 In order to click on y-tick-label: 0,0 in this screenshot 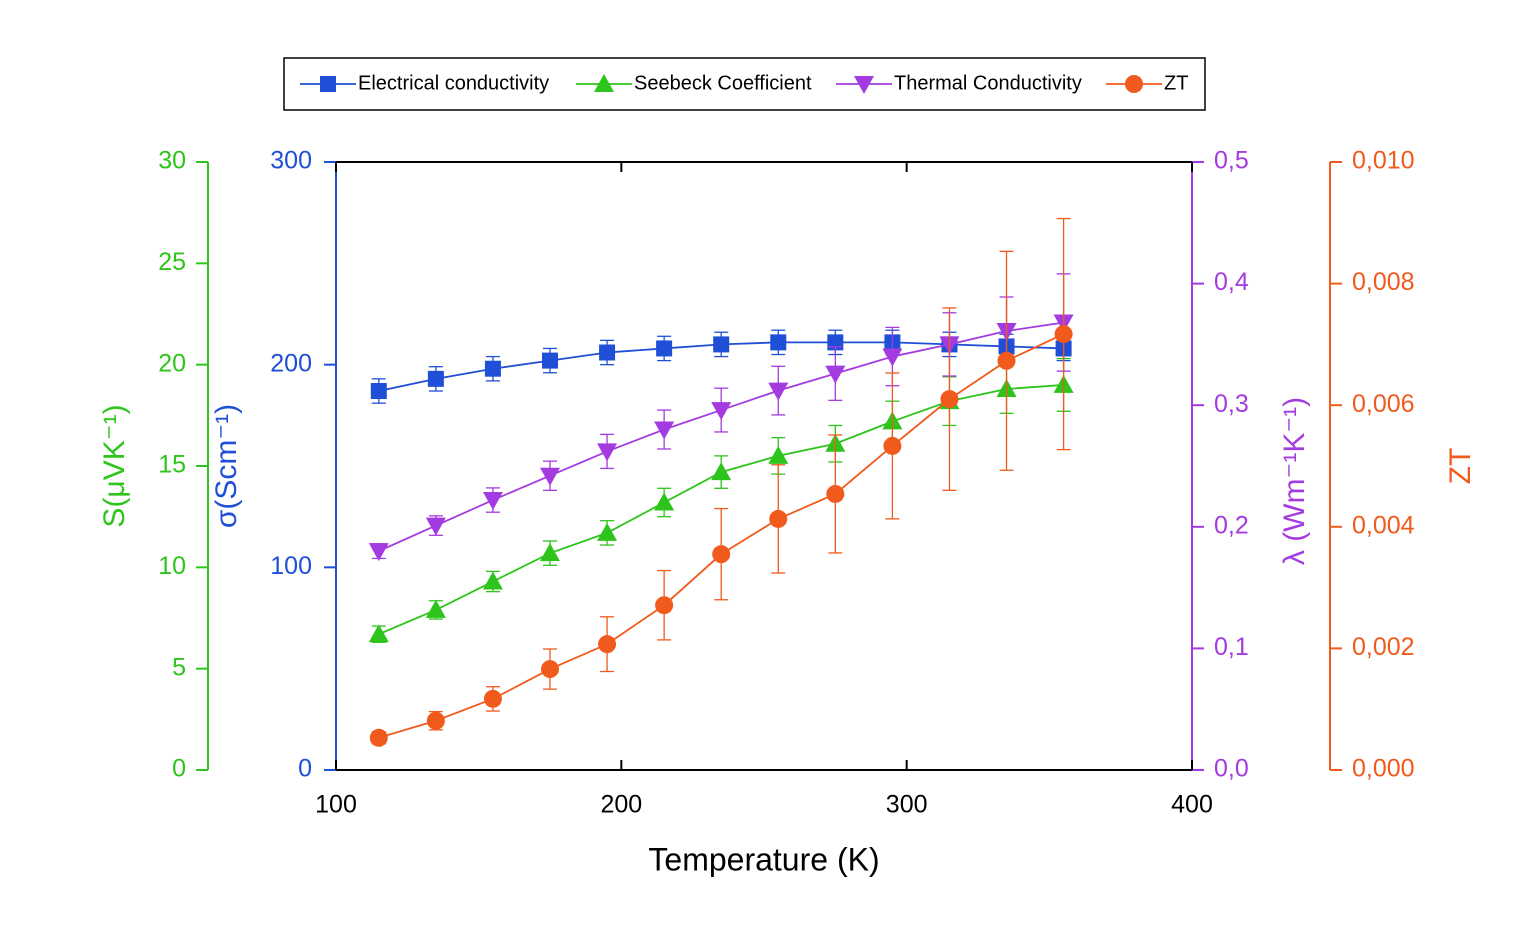, I will do `click(1231, 769)`.